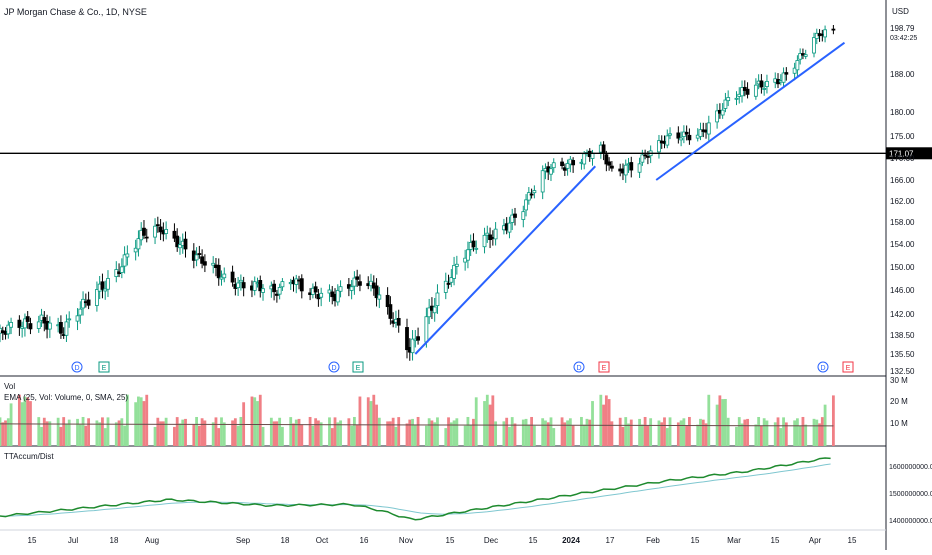  I want to click on price-tick-label: 188.00, so click(902, 74).